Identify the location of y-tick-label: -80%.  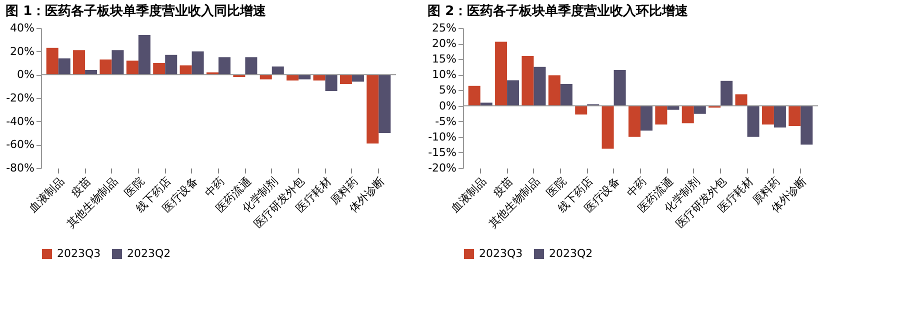
(20, 168).